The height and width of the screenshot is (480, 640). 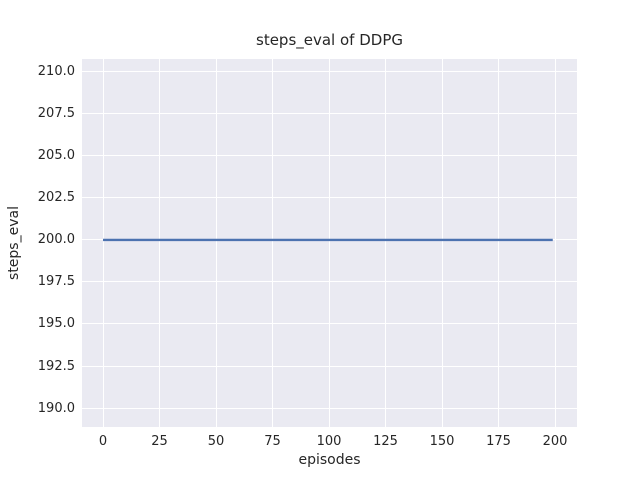 I want to click on x-tick-label: 150, so click(x=442, y=441).